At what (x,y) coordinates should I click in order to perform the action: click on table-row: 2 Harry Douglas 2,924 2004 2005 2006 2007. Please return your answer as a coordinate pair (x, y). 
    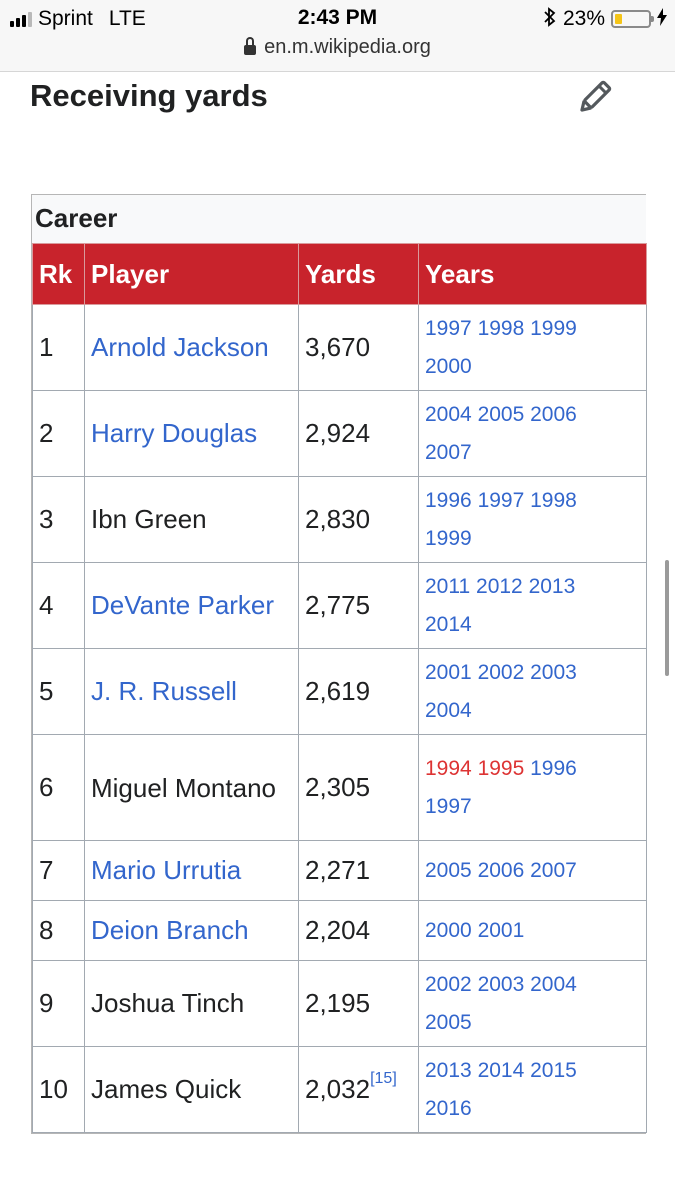
    Looking at the image, I should click on (339, 433).